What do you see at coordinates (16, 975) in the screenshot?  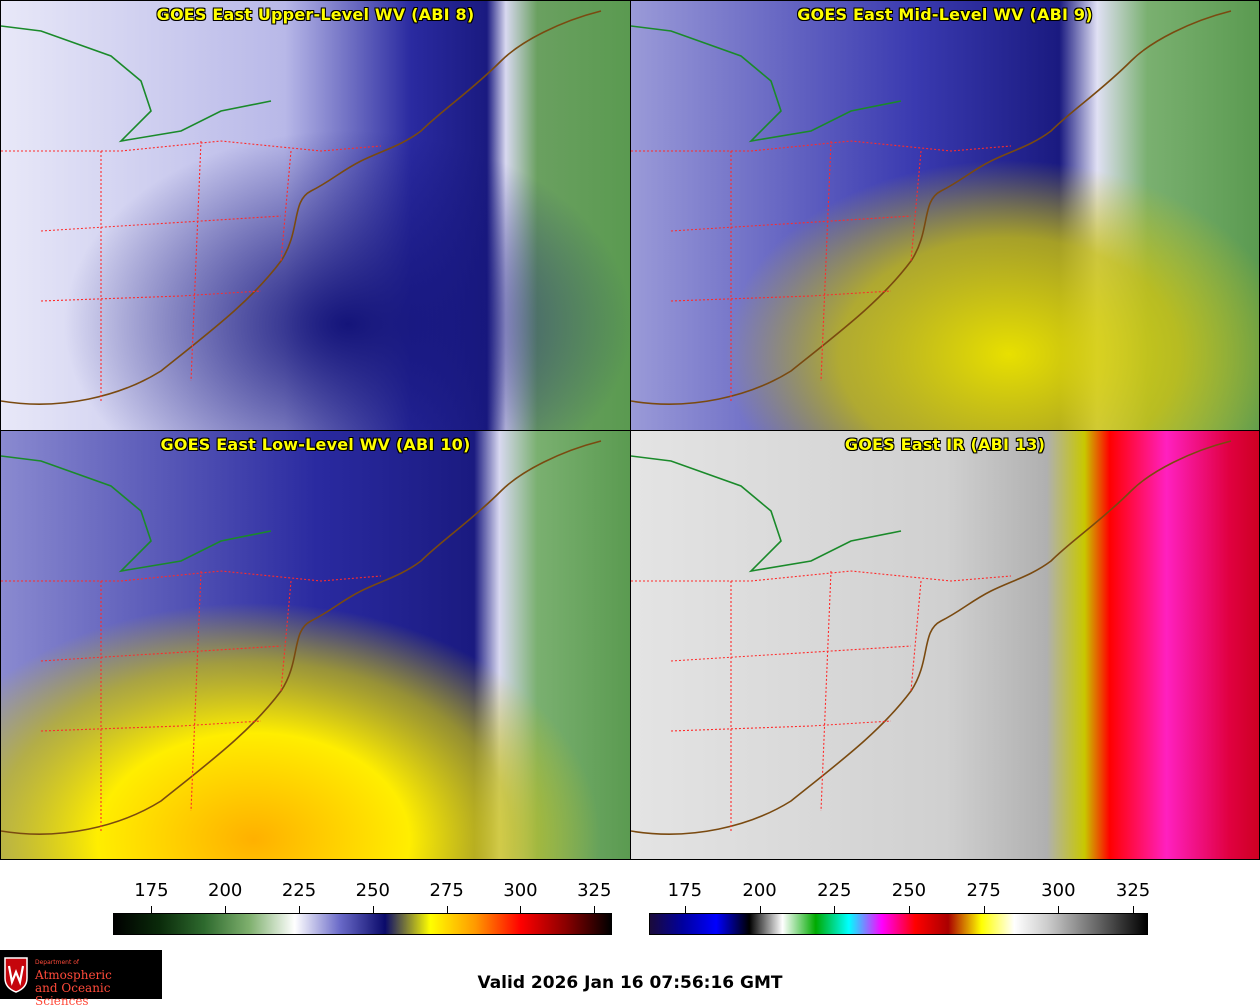 I see `uw-shield-icon` at bounding box center [16, 975].